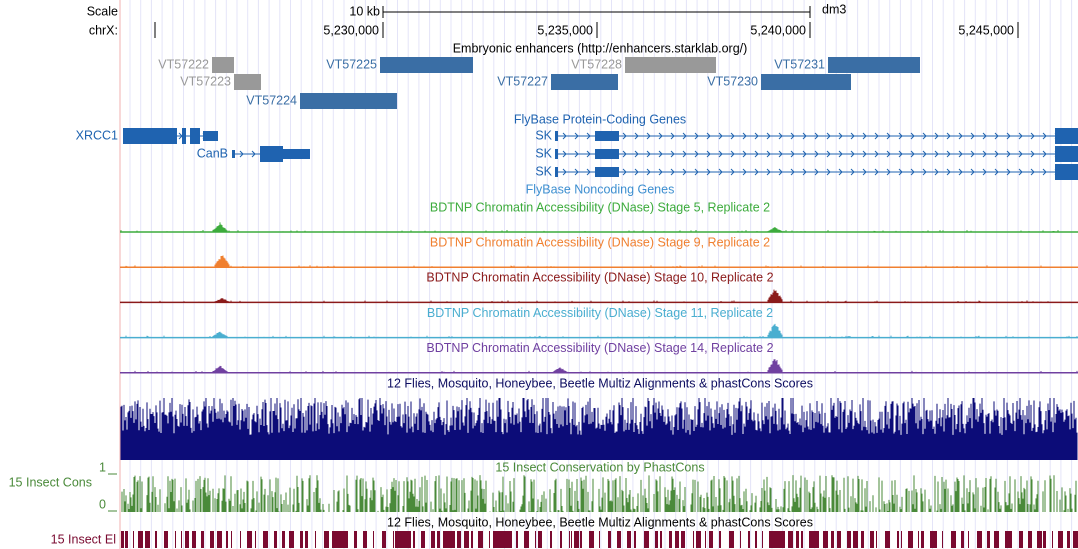  What do you see at coordinates (183, 64) in the screenshot?
I see `enhancer-label: VT57222` at bounding box center [183, 64].